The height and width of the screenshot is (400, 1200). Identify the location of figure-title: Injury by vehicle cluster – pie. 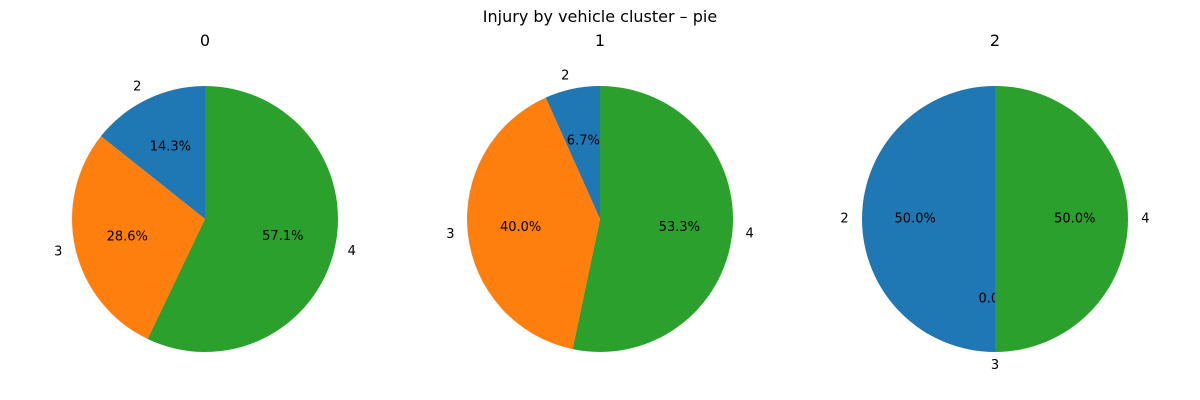
(600, 16).